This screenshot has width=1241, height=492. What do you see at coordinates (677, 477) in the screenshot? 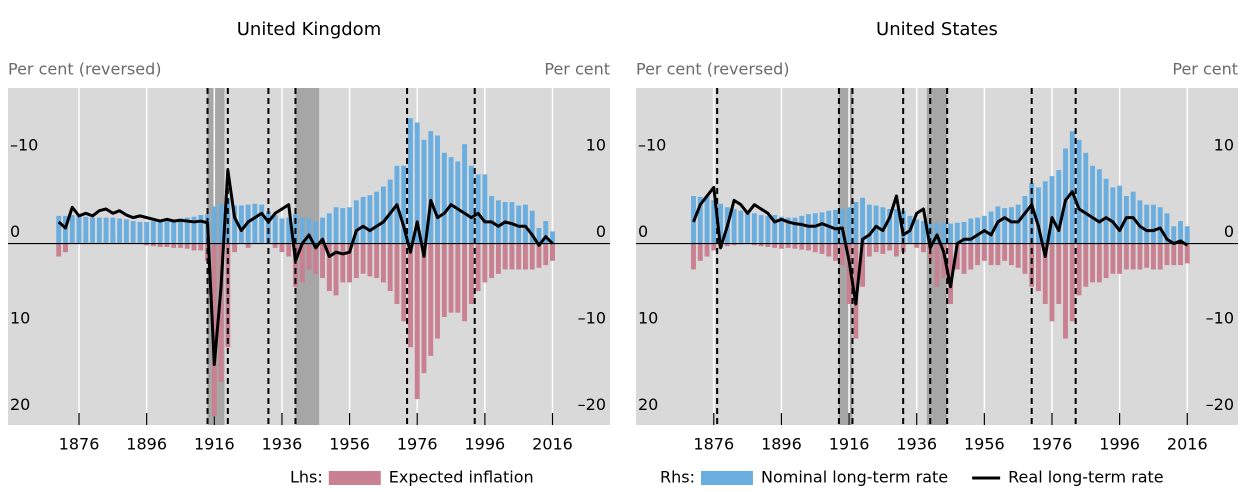
I see `legend-label: Rhs:` at bounding box center [677, 477].